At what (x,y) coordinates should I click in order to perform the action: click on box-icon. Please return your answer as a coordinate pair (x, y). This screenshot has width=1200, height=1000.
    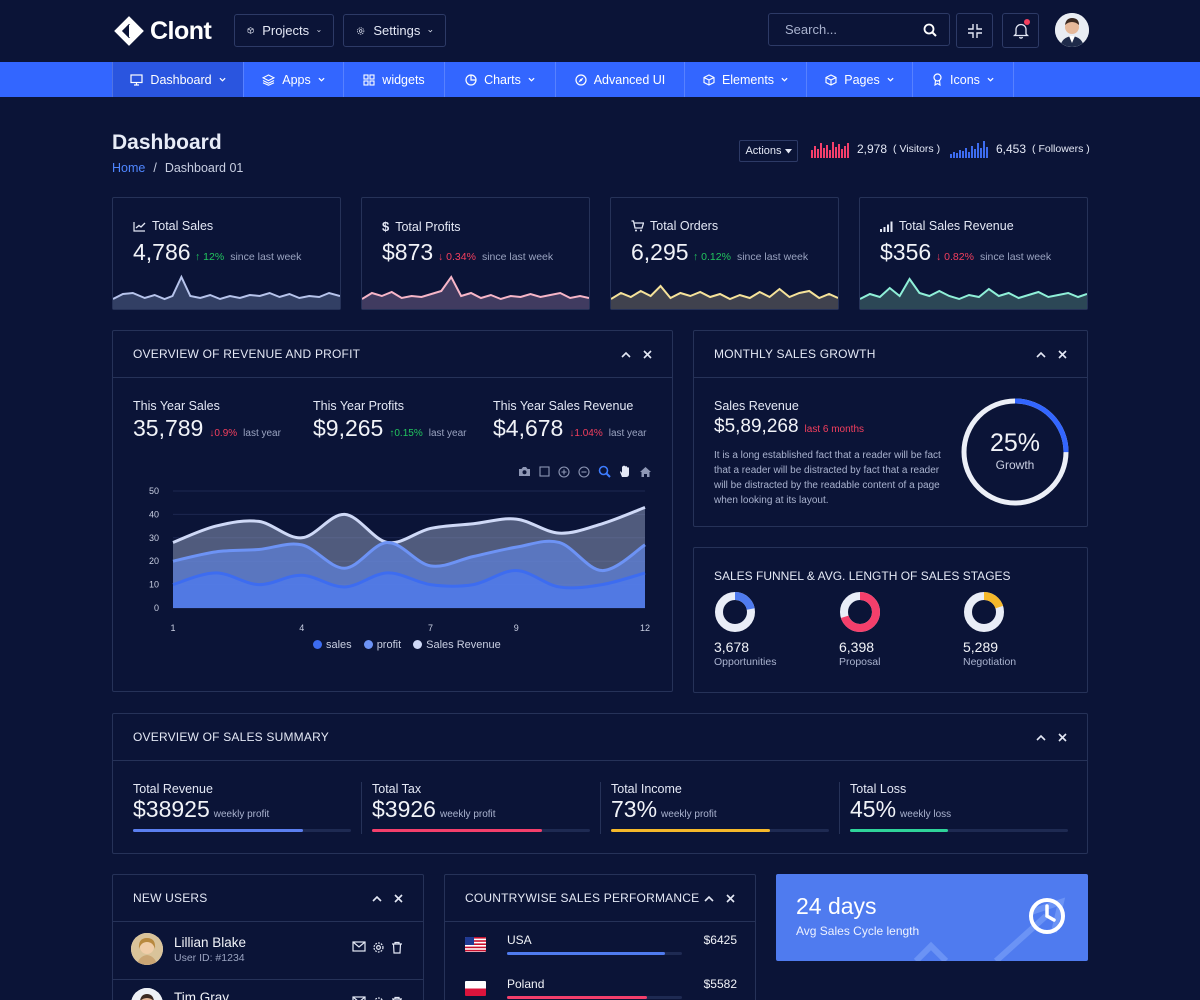
    Looking at the image, I should click on (709, 79).